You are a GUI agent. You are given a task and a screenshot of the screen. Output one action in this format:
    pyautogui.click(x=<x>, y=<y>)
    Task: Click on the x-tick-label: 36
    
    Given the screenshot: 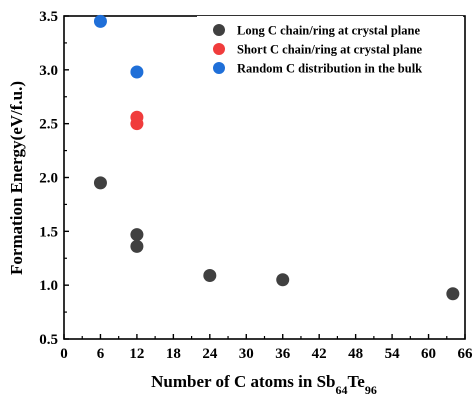 What is the action you would take?
    pyautogui.click(x=283, y=354)
    